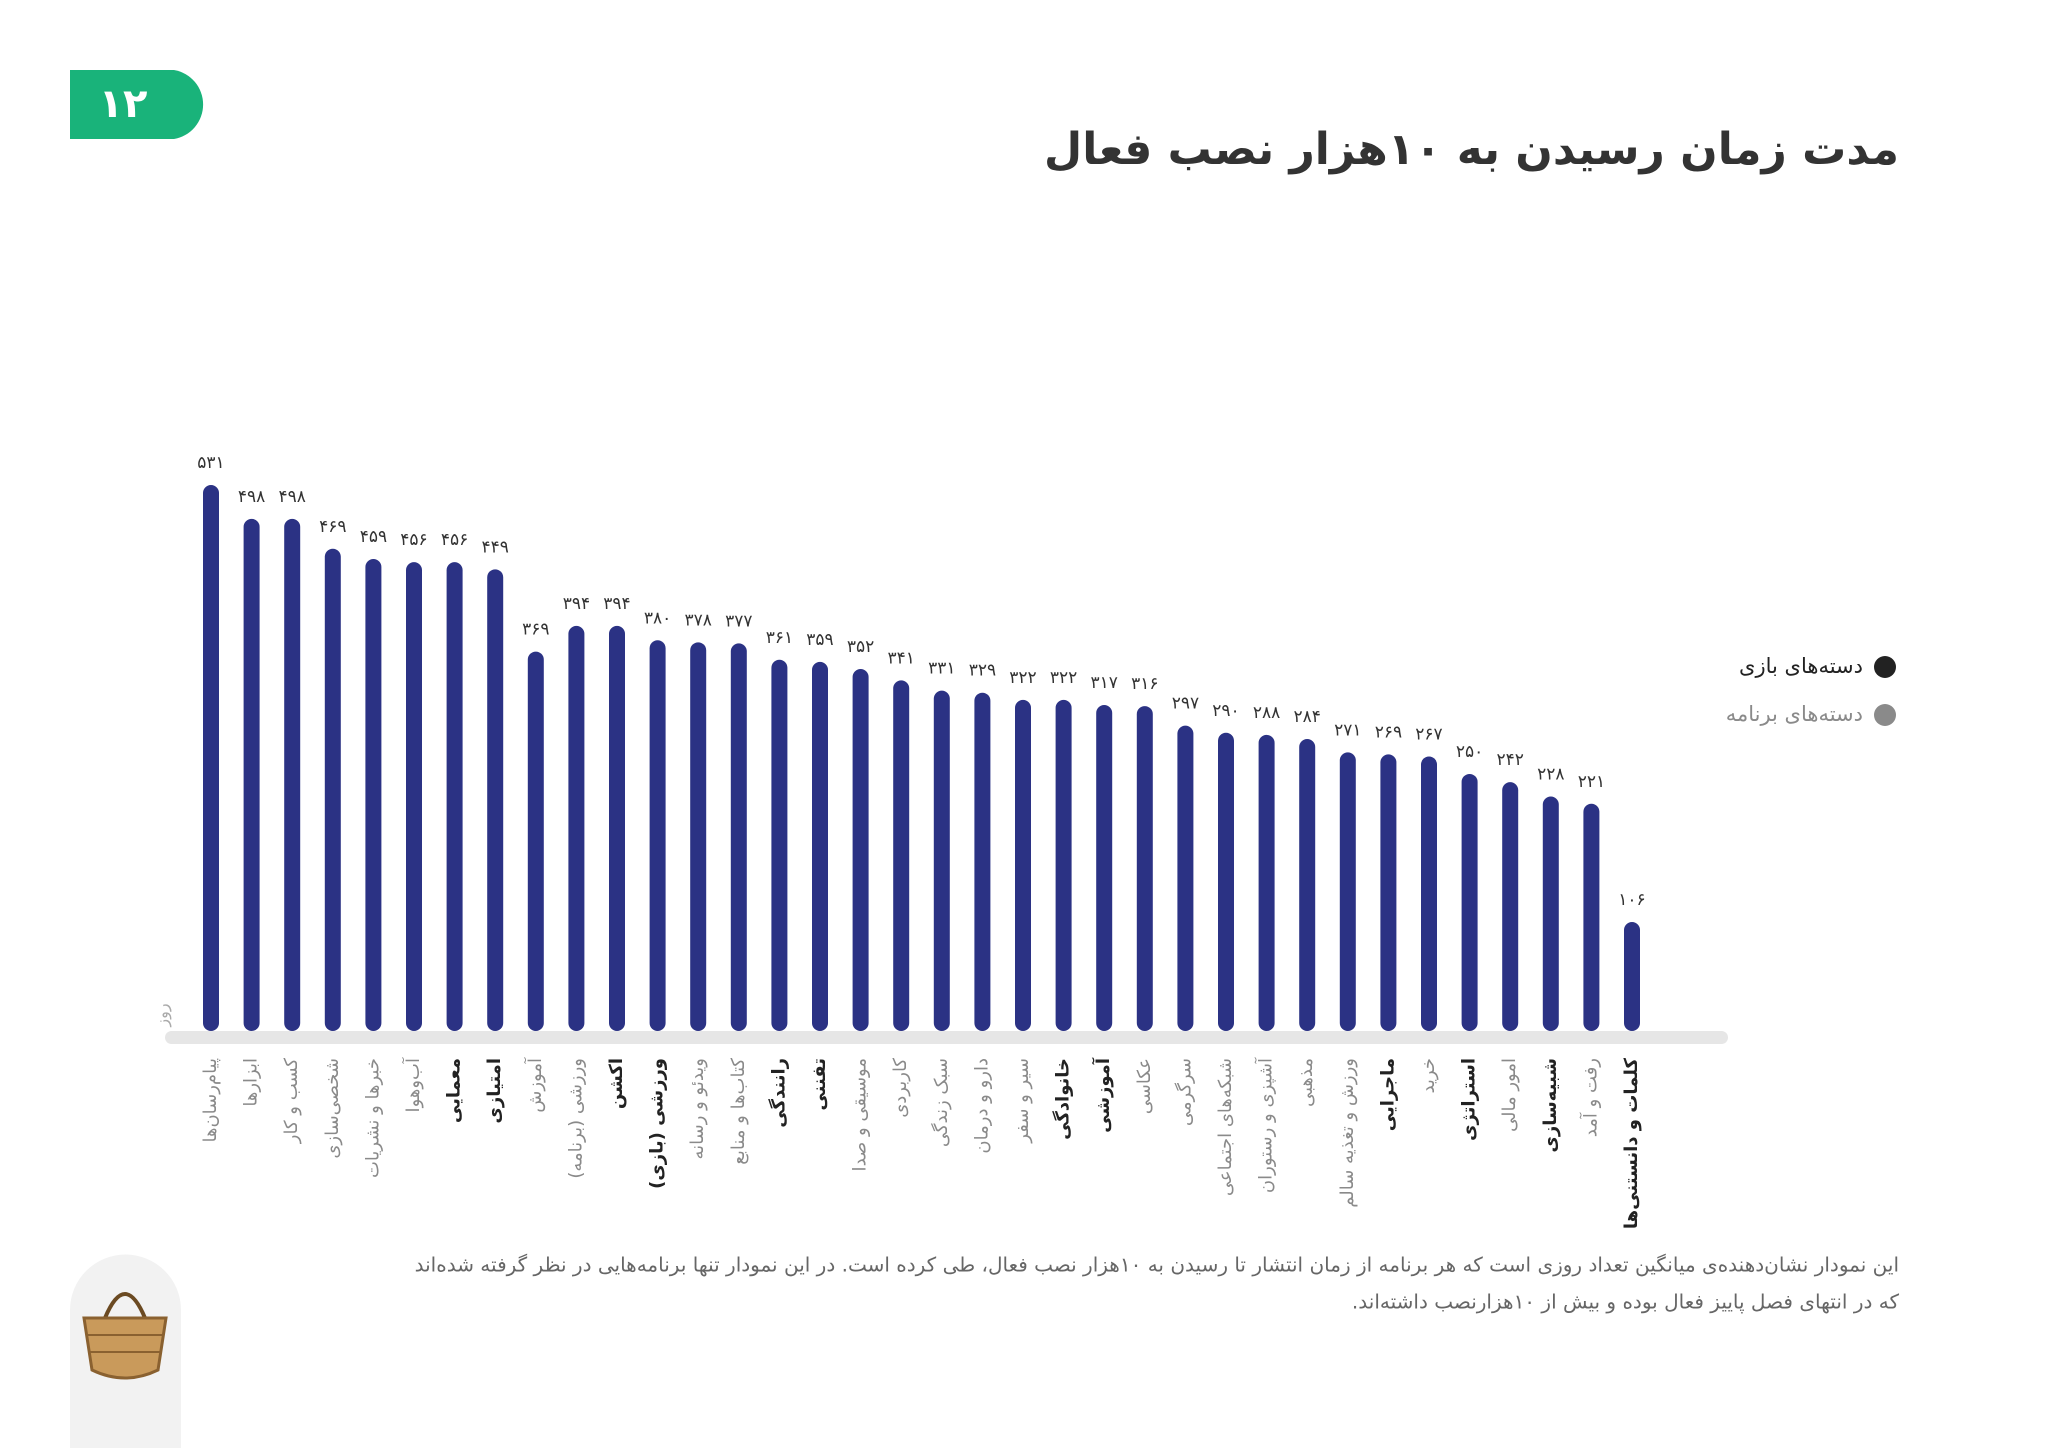 Image resolution: width=2048 pixels, height=1448 pixels. Describe the element at coordinates (1103, 683) in the screenshot. I see `value-label: ۳۱۷` at that location.